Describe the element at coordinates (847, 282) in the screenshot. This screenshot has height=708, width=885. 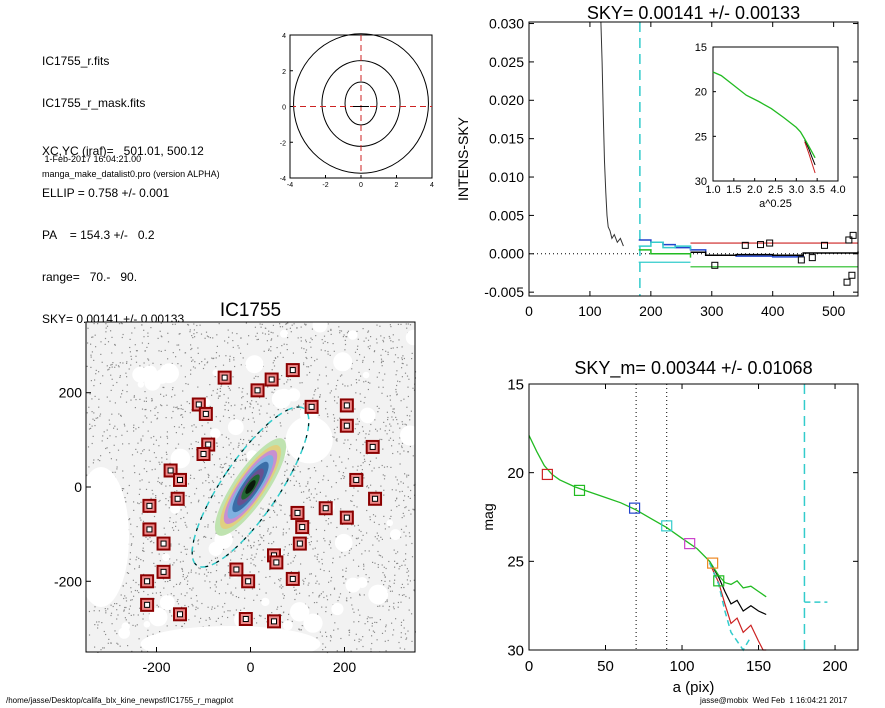
I see `sky-point` at that location.